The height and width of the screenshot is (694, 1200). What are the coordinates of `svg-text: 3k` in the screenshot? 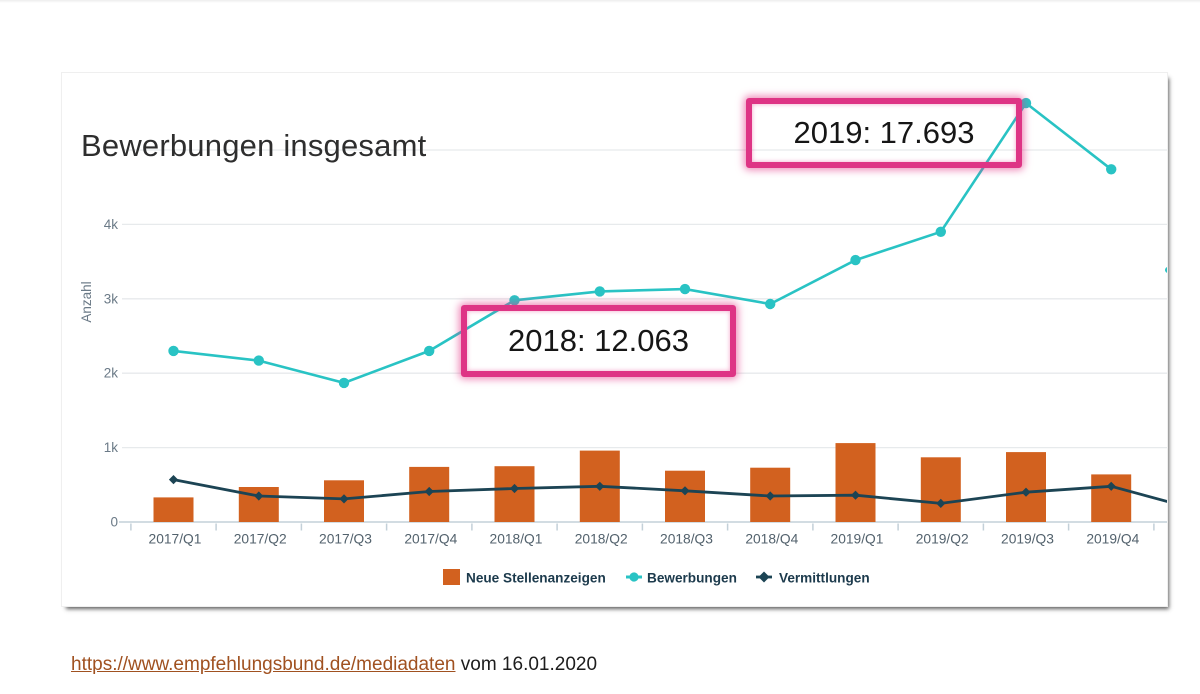 It's located at (111, 298).